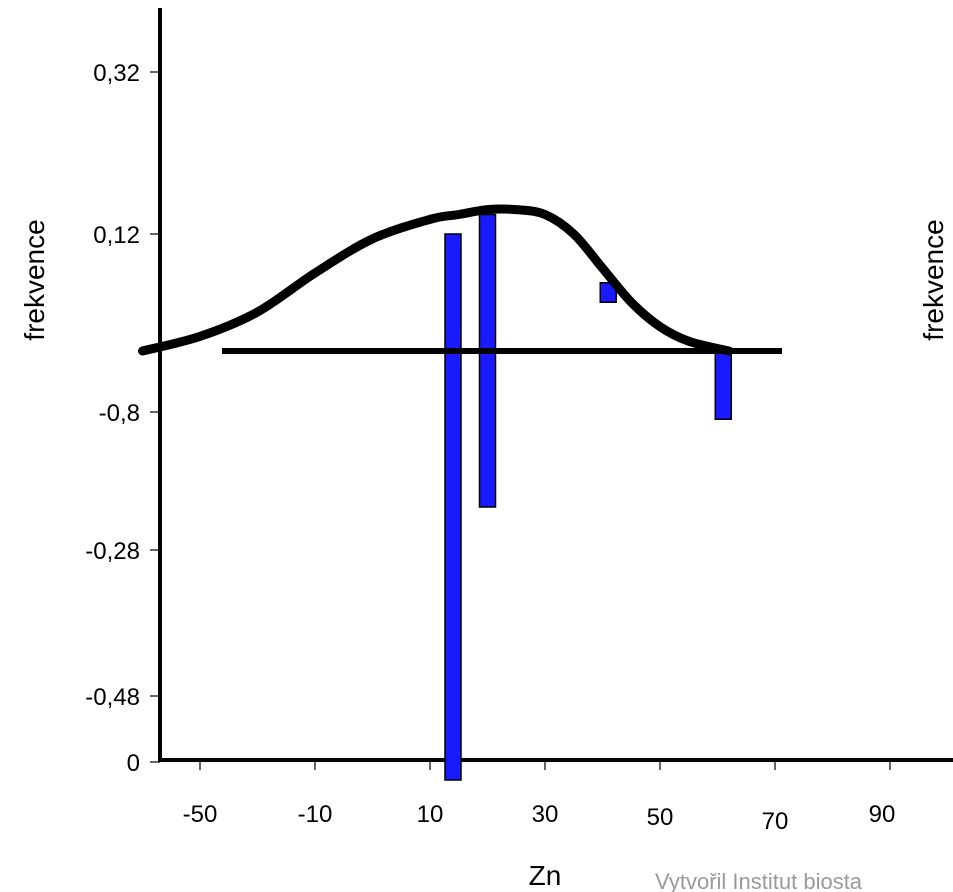 Image resolution: width=953 pixels, height=892 pixels. I want to click on curve-line, so click(436, 280).